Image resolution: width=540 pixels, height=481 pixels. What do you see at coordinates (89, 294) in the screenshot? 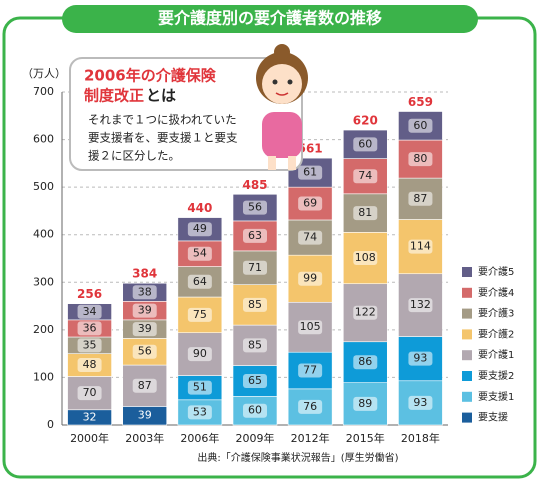
I see `total-label: 256` at bounding box center [89, 294].